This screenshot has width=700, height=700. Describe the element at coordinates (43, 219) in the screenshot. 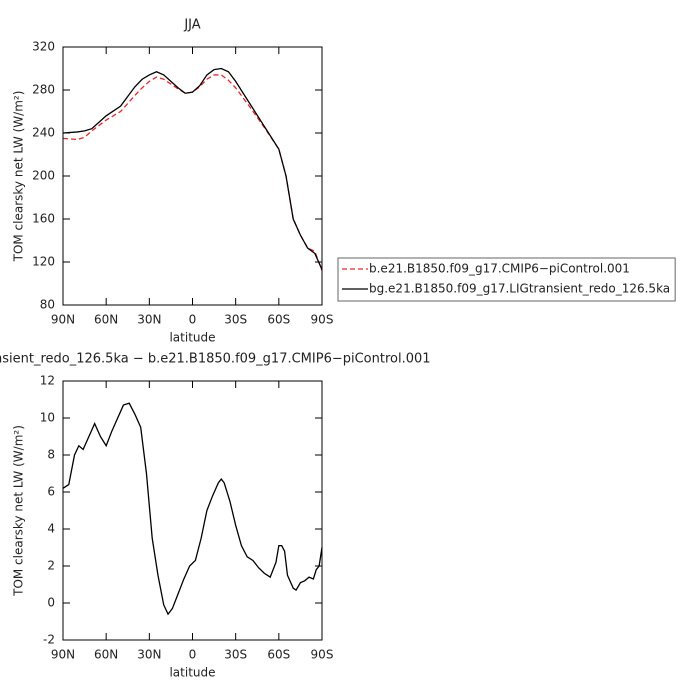

I see `y-tick-label: 160` at that location.